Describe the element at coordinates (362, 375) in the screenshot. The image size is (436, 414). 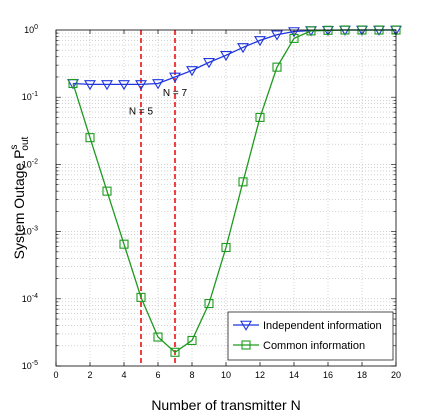
I see `x-tick-label: 18` at that location.